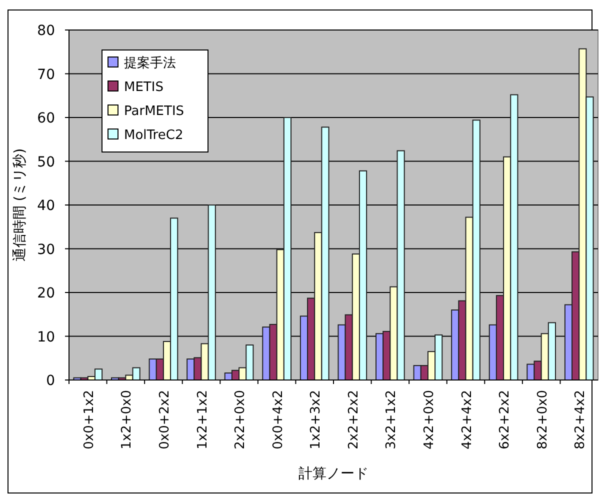 This screenshot has width=600, height=501. What do you see at coordinates (240, 420) in the screenshot?
I see `x-tick-label: 2x2+0x0` at bounding box center [240, 420].